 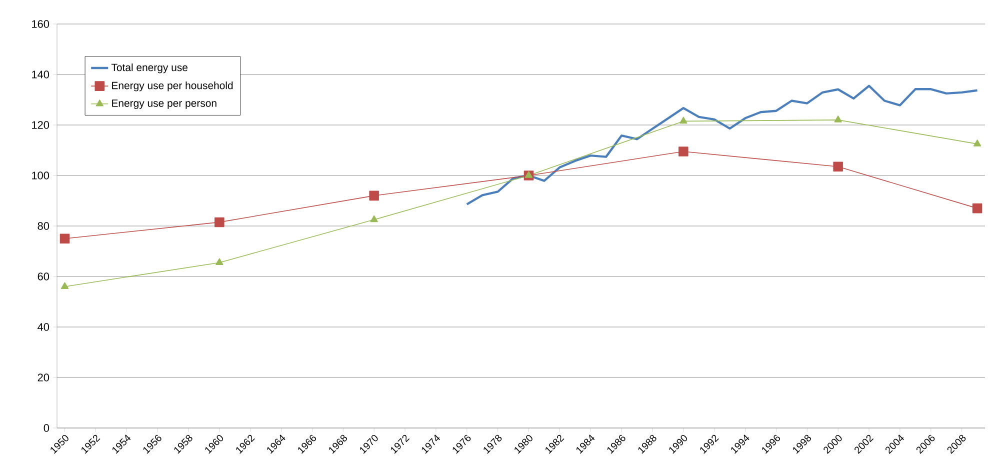 I want to click on y-tick-label: 120, so click(x=41, y=125).